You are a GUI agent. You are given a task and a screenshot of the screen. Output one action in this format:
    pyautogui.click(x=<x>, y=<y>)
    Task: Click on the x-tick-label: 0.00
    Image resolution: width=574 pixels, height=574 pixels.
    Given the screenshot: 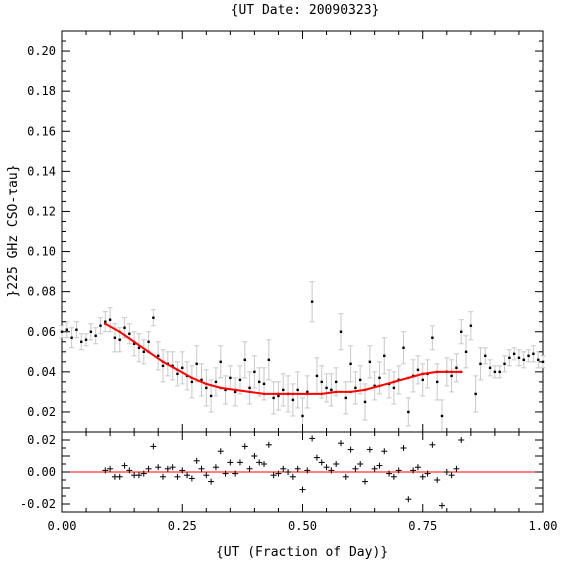 What is the action you would take?
    pyautogui.click(x=62, y=526)
    